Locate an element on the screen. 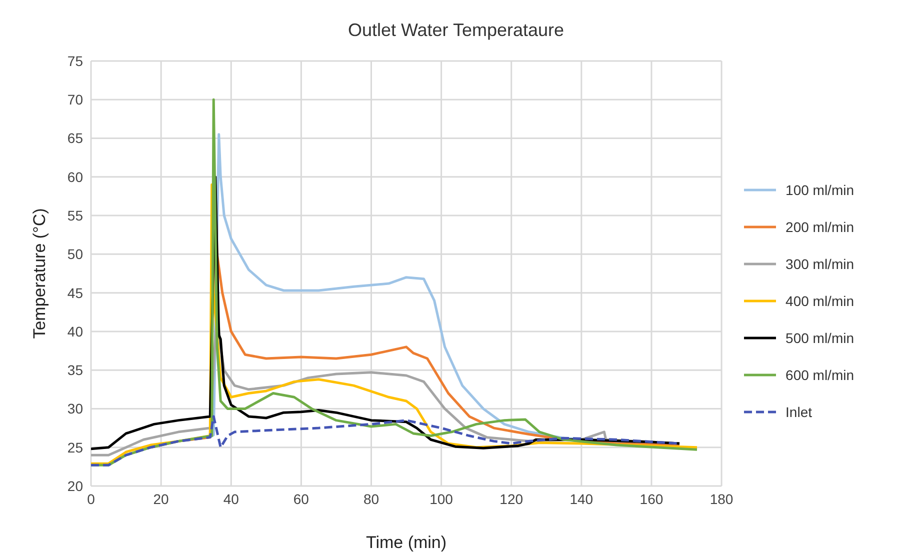 This screenshot has width=912, height=554. y-tick-label: 60 is located at coordinates (75, 176).